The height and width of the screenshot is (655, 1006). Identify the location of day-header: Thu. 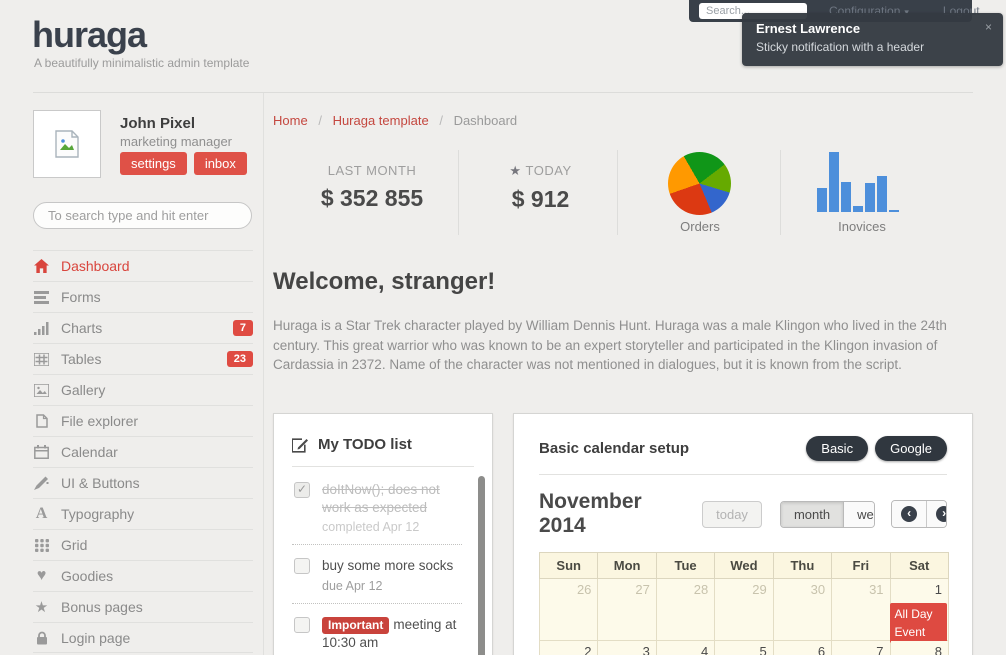
(802, 565).